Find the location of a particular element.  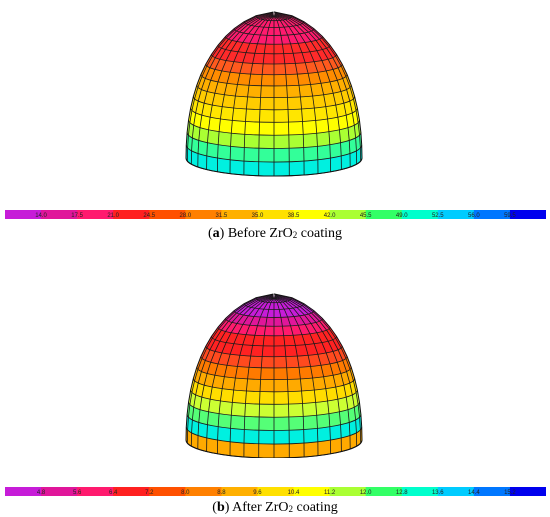

colorbar-tick-label: 7.2 is located at coordinates (149, 493).